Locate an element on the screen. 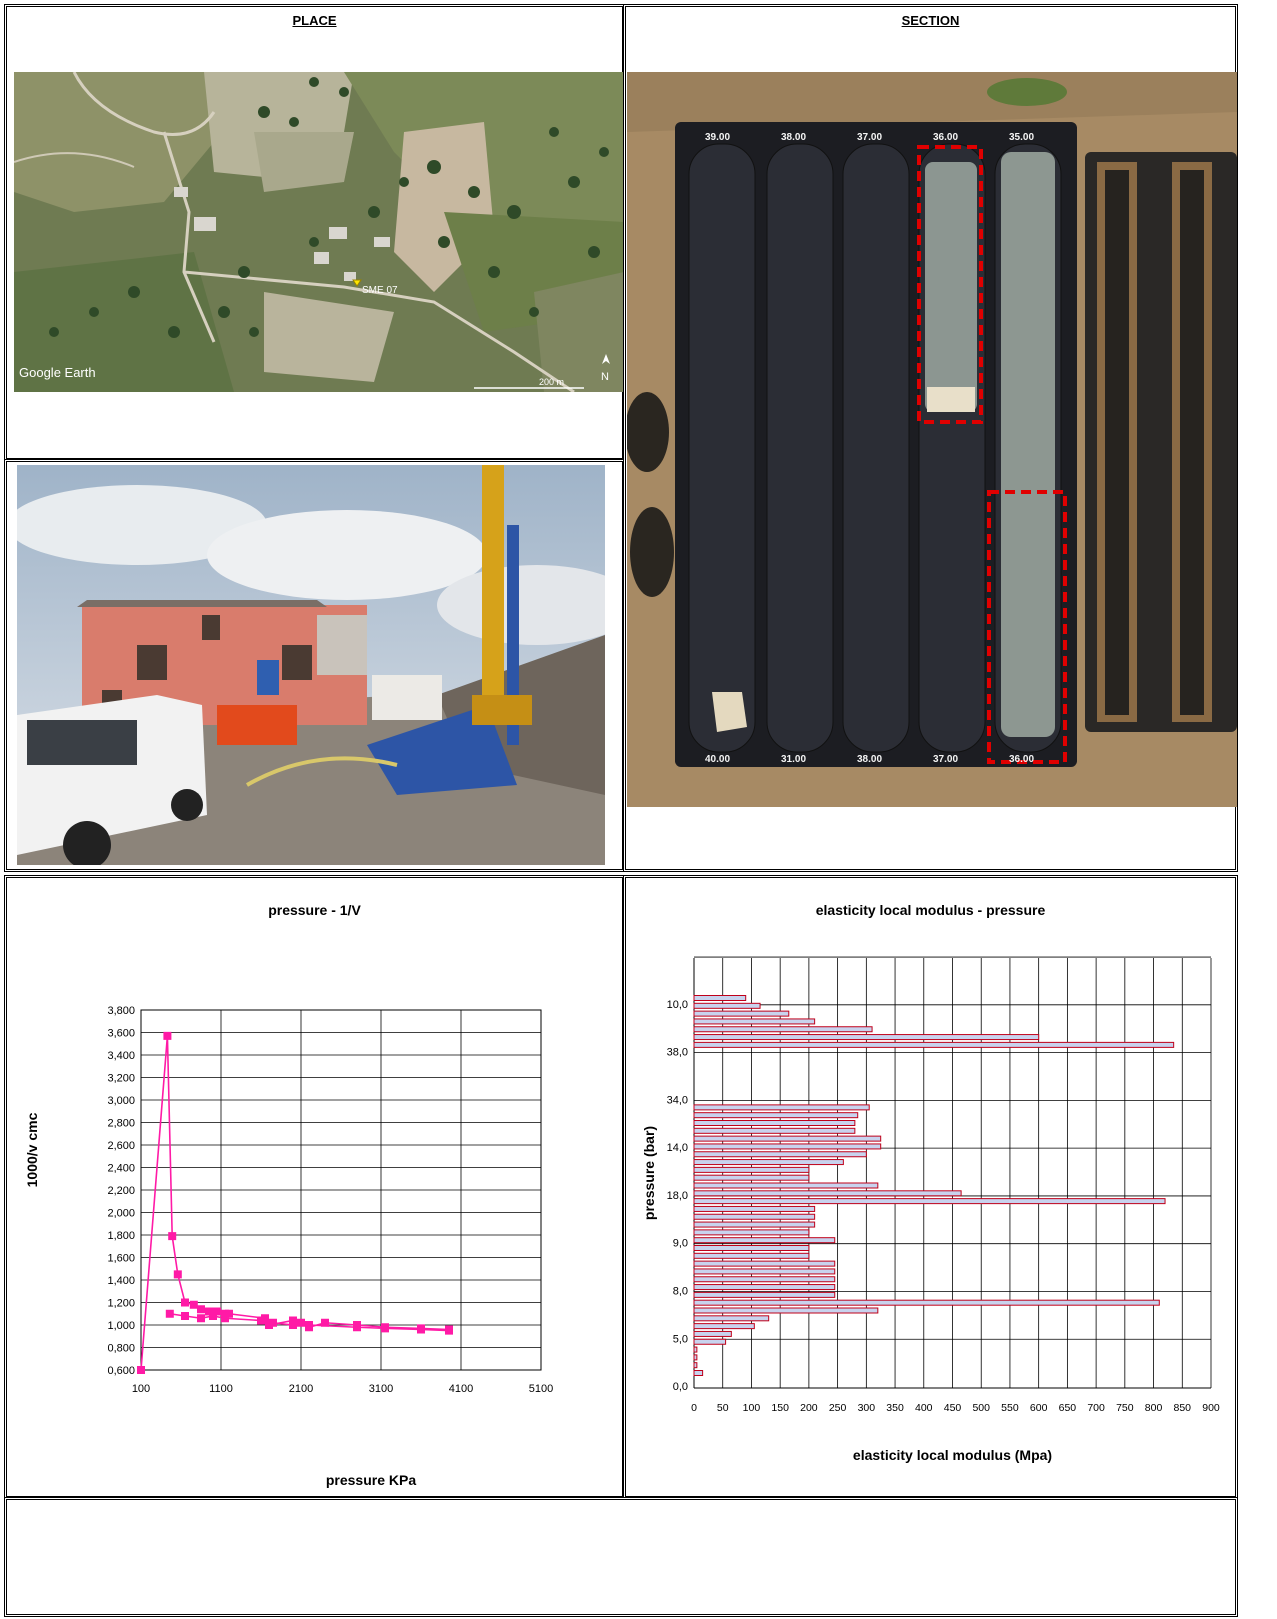  notes-panel is located at coordinates (621, 1557).